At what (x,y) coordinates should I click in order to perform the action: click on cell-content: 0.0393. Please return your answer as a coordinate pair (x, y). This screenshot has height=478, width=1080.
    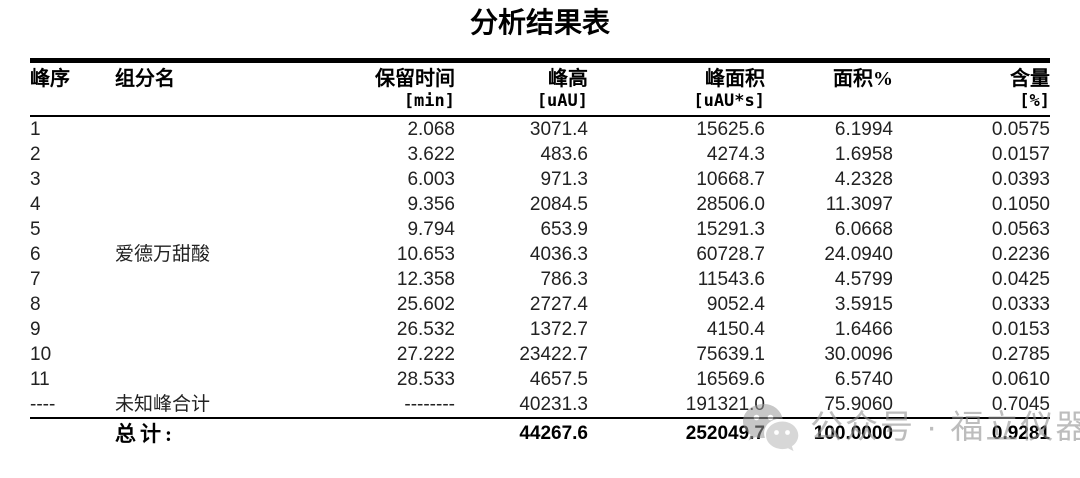
    Looking at the image, I should click on (1020, 179).